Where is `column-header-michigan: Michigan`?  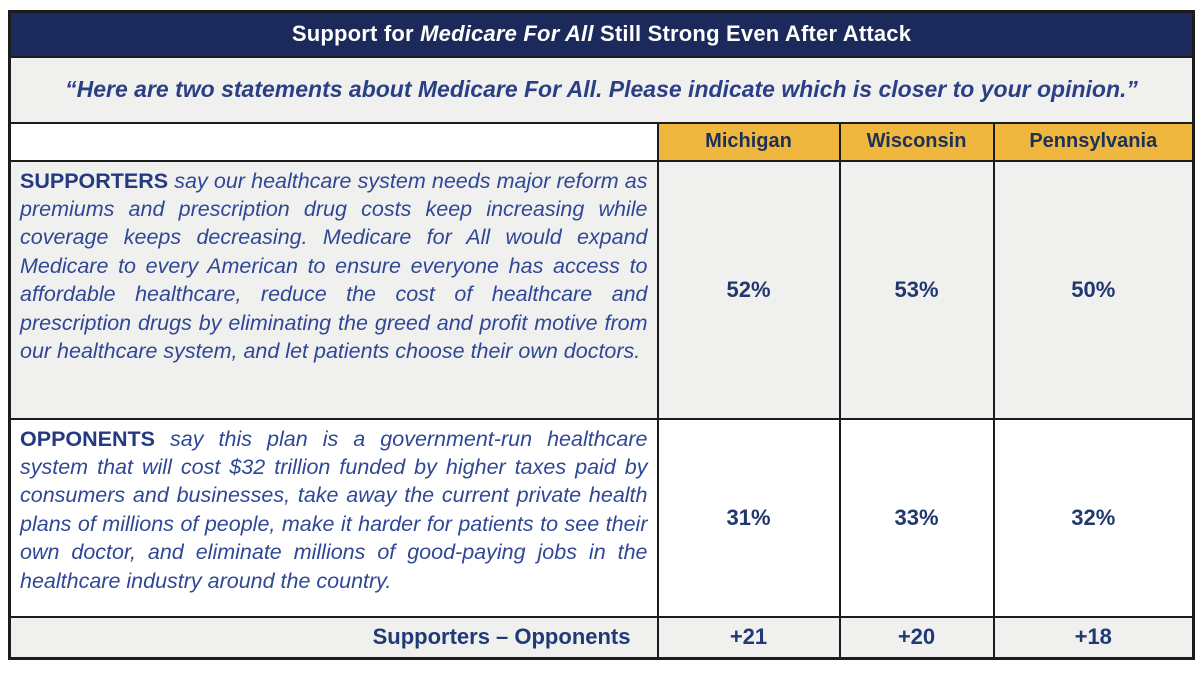
column-header-michigan: Michigan is located at coordinates (748, 141).